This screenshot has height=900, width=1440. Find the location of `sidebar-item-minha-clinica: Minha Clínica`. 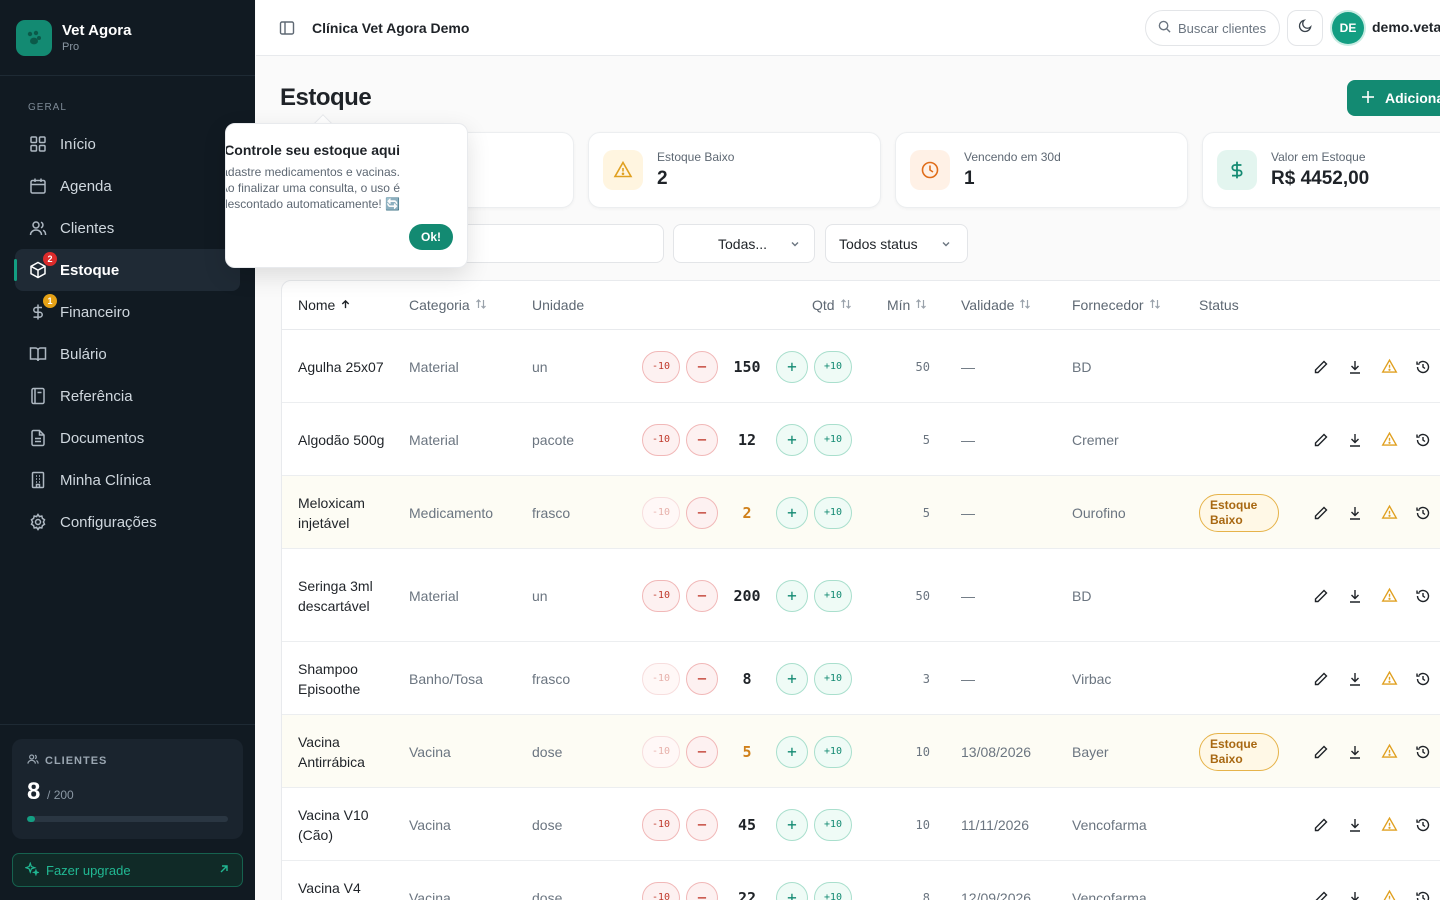

sidebar-item-minha-clinica: Minha Clínica is located at coordinates (127, 480).